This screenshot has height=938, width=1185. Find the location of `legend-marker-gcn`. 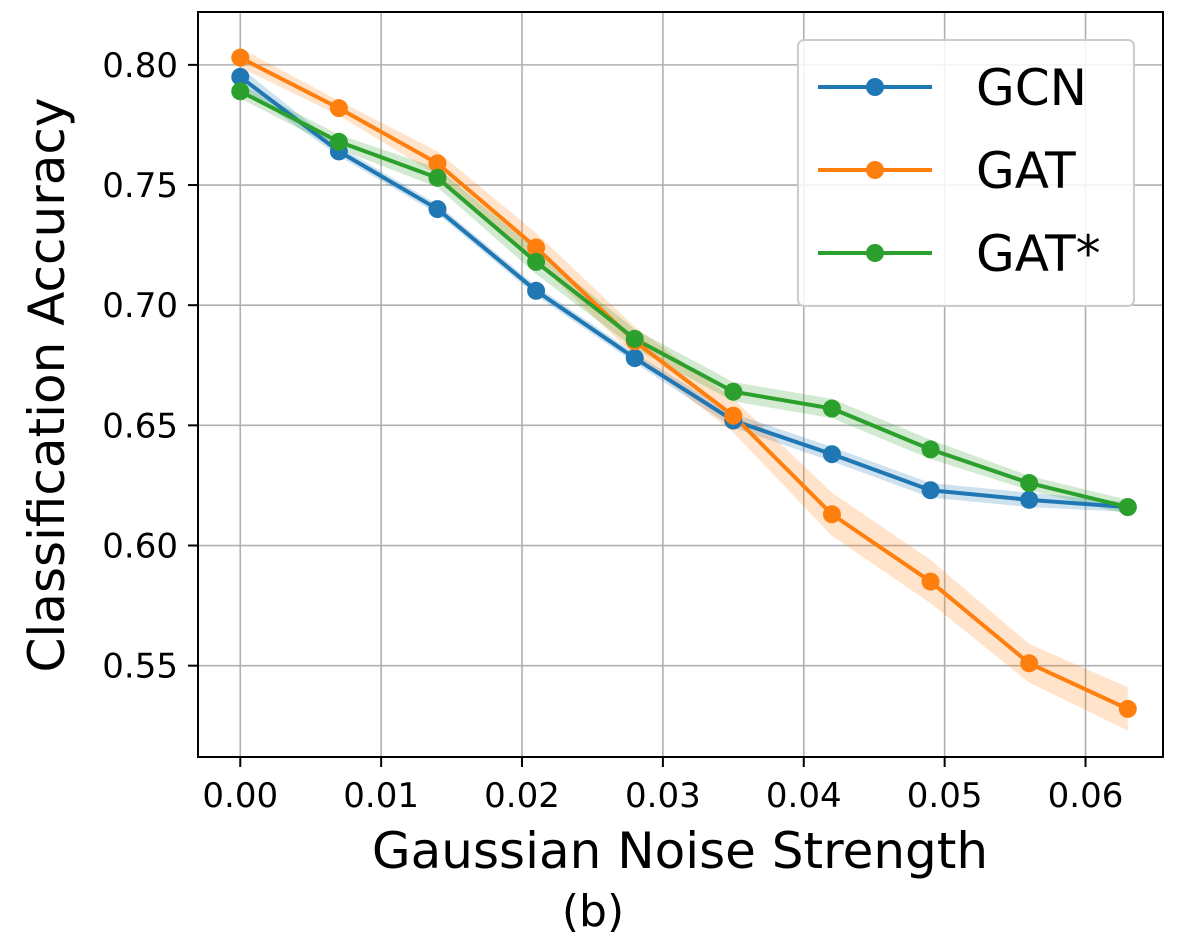

legend-marker-gcn is located at coordinates (875, 87).